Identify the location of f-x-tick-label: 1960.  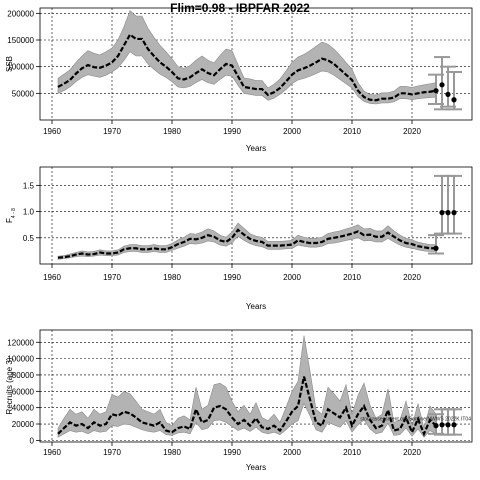
(52, 277).